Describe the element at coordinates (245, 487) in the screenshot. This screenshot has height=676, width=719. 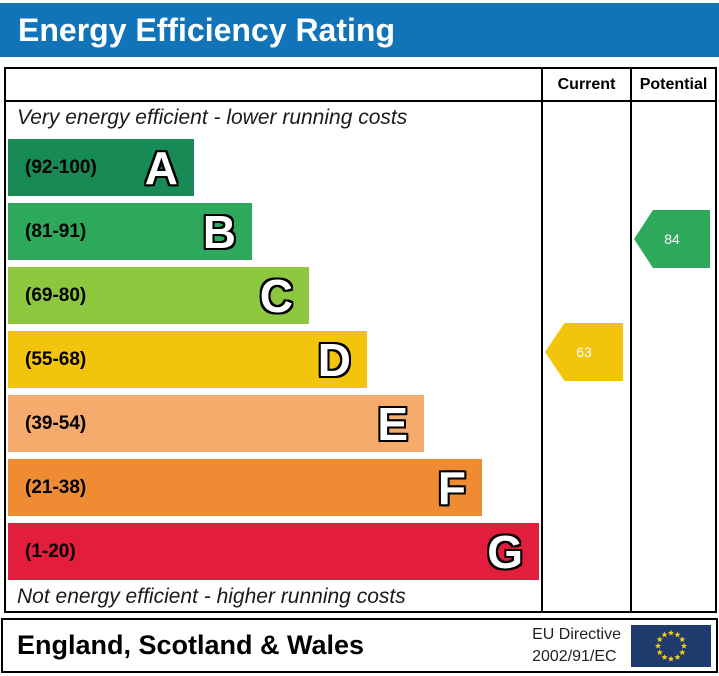
I see `band-row-f: (21-38) F` at that location.